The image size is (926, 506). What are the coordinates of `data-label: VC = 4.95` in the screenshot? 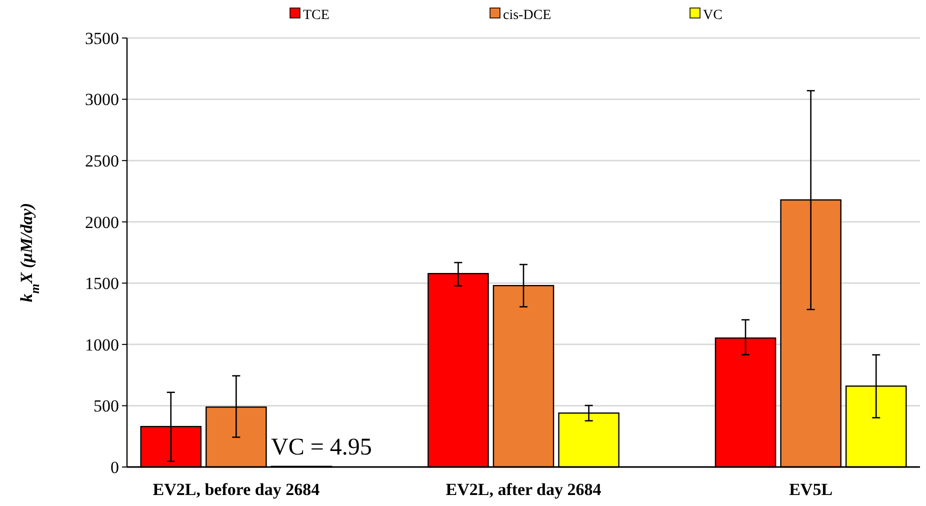 It's located at (321, 447).